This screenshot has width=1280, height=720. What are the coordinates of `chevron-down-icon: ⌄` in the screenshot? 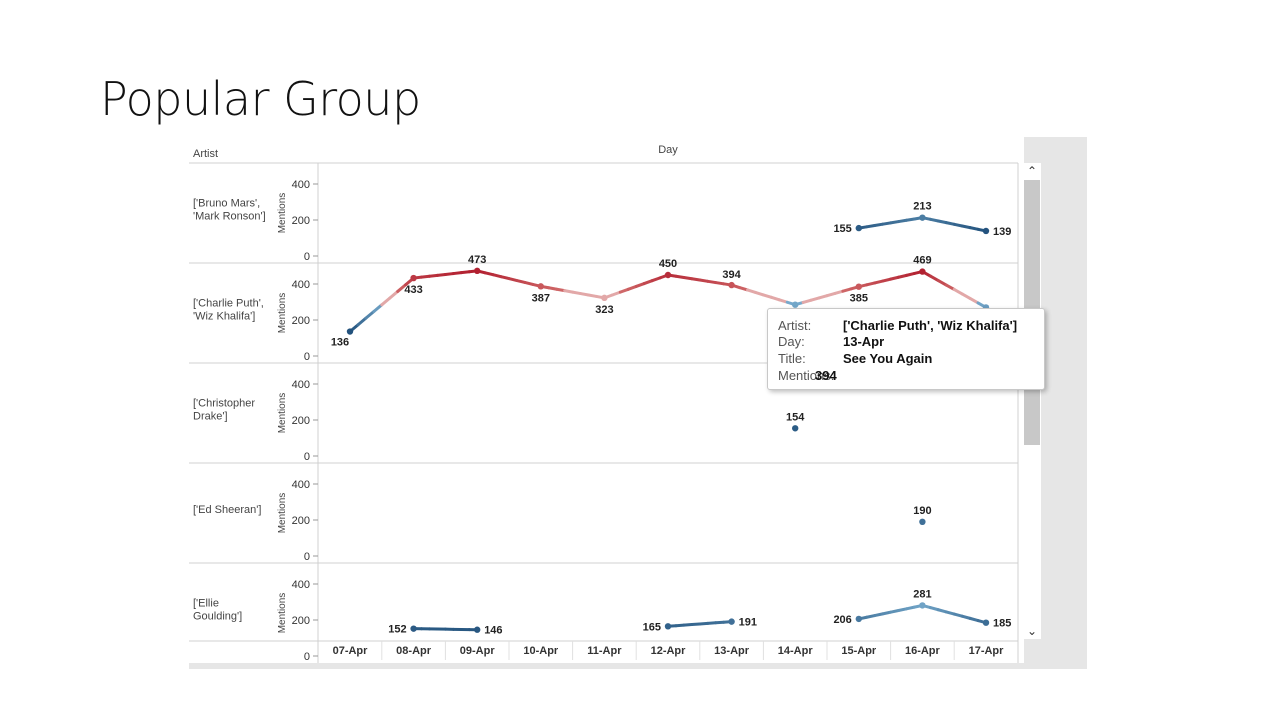 It's located at (1032, 631).